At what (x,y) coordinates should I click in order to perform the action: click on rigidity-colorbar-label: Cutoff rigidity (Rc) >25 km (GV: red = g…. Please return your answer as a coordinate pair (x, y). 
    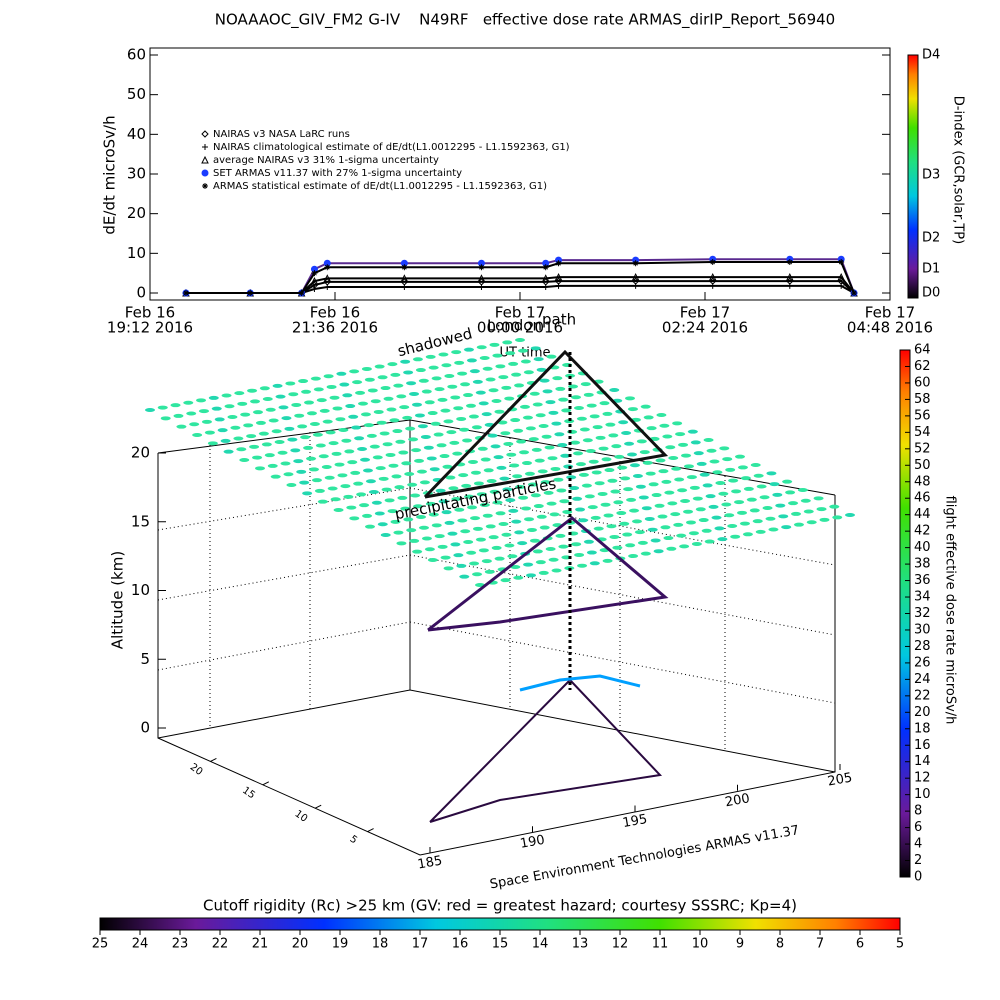
    Looking at the image, I should click on (500, 906).